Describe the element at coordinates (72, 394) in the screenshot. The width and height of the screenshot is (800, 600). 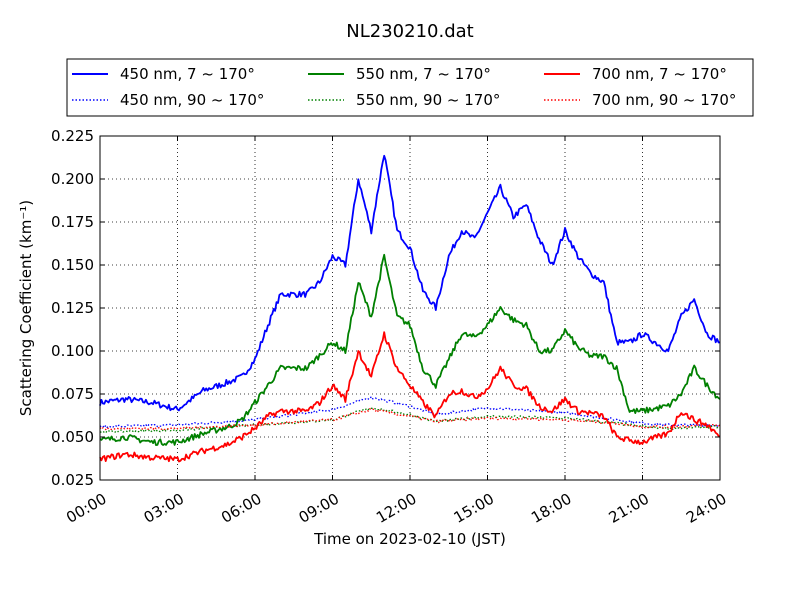
I see `y-tick-label: 0.075` at that location.